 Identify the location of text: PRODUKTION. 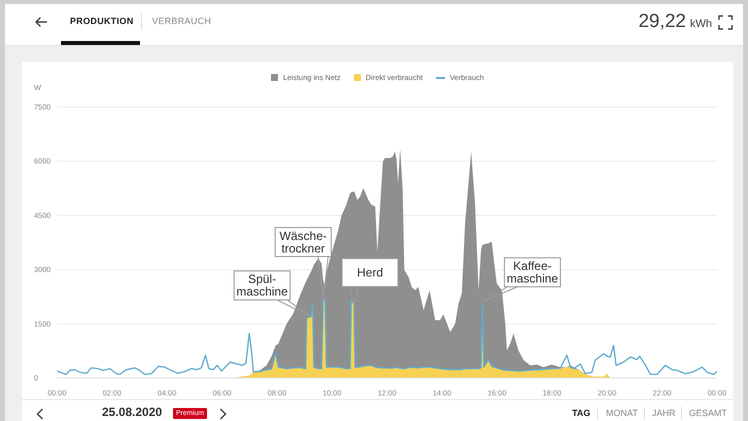
(102, 21).